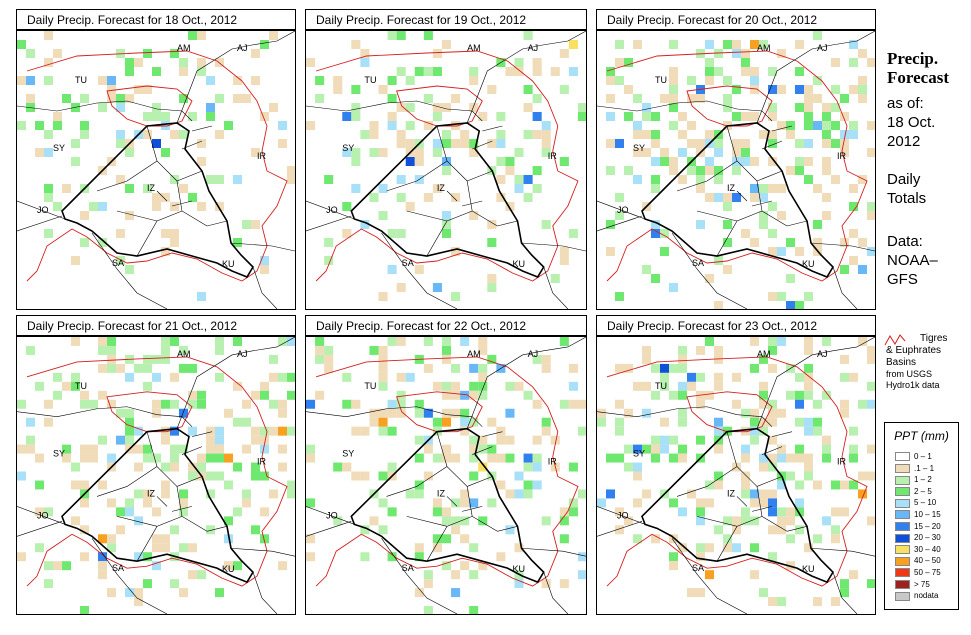 This screenshot has width=971, height=635. Describe the element at coordinates (129, 270) in the screenshot. I see `country-border` at that location.